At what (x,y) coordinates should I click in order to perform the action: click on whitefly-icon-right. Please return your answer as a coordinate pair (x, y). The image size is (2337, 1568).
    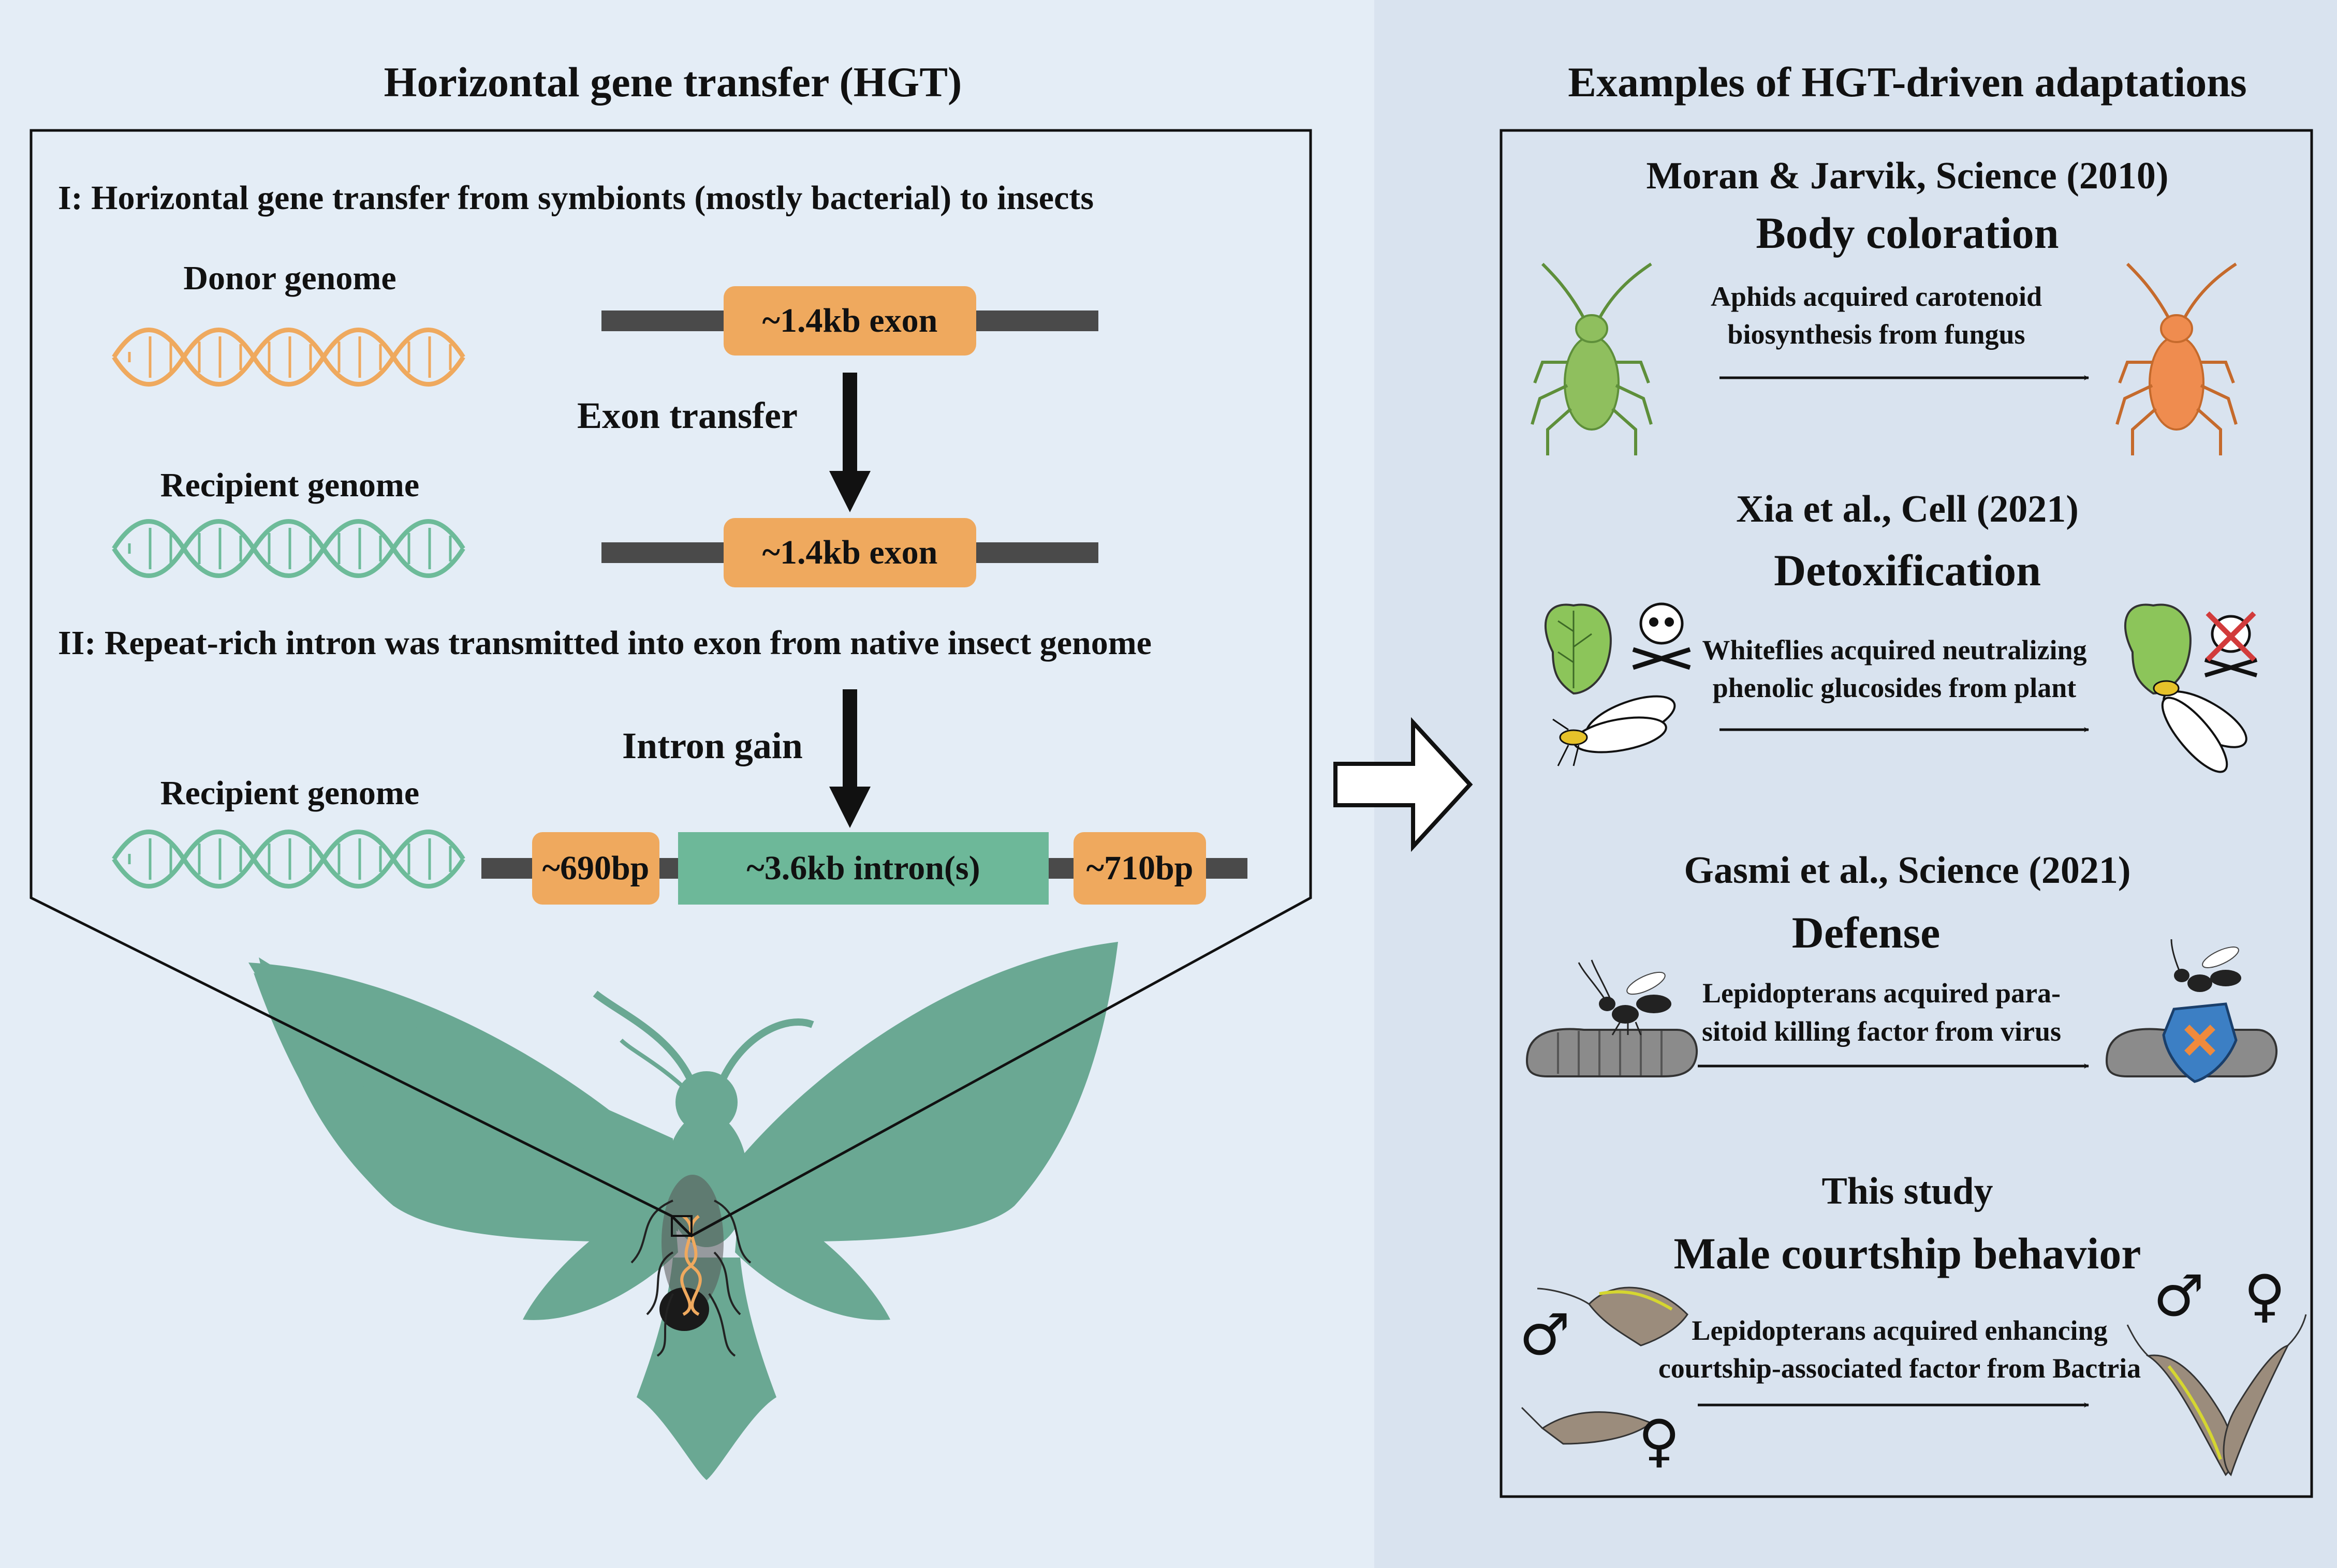
    Looking at the image, I should click on (2200, 726).